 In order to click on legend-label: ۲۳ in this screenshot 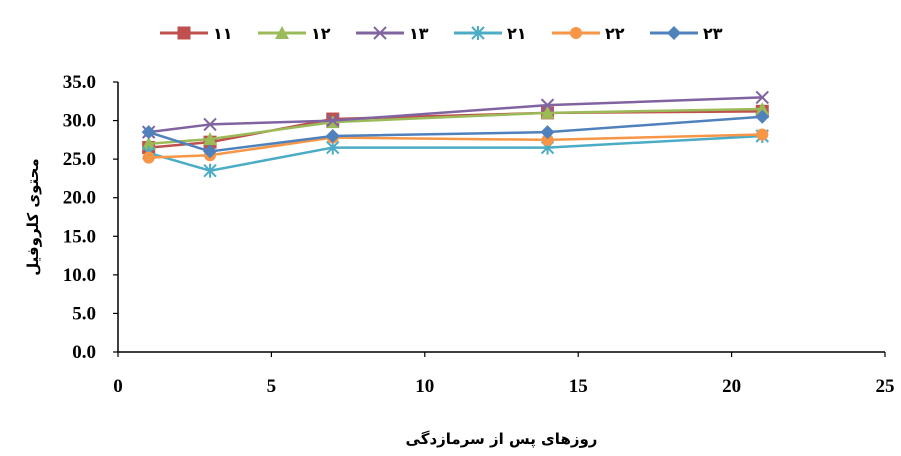, I will do `click(713, 33)`.